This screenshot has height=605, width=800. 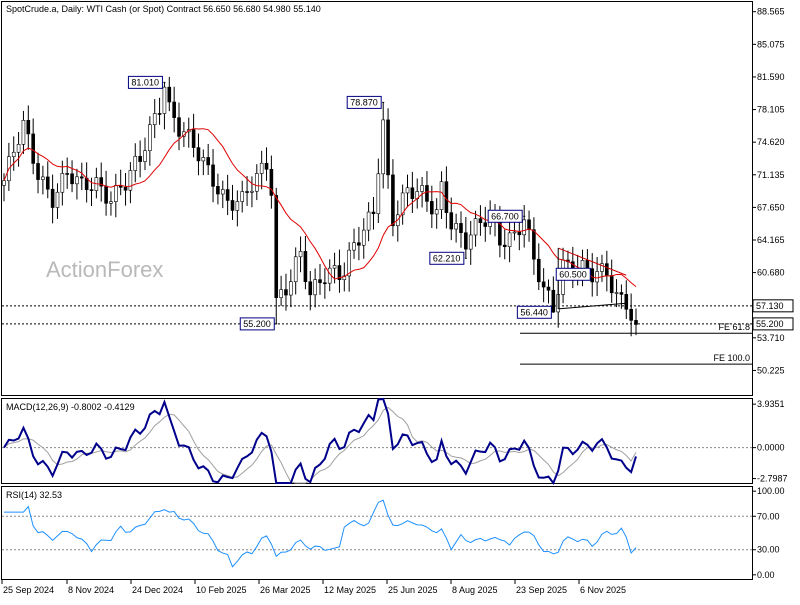 What do you see at coordinates (541, 590) in the screenshot?
I see `x-axis-label: 23 Sep 2025` at bounding box center [541, 590].